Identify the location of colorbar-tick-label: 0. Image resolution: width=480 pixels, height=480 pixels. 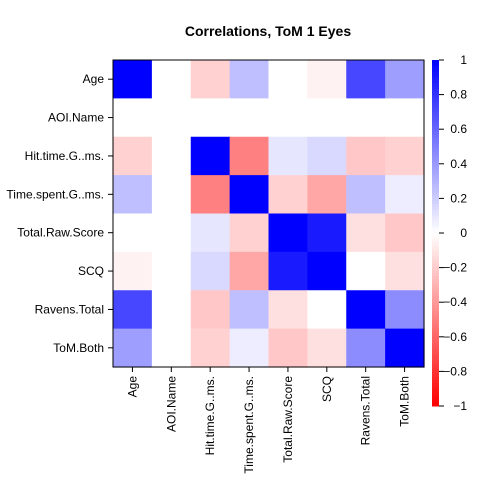
(463, 233).